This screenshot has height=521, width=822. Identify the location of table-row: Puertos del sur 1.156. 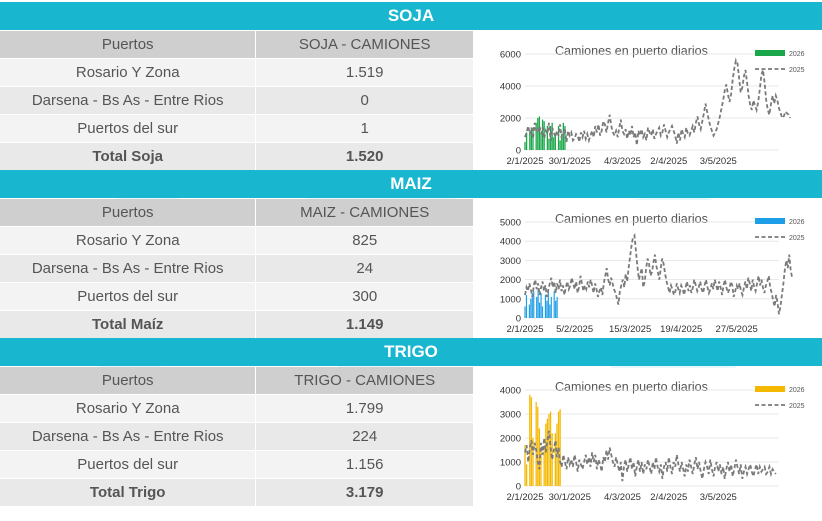
(237, 464).